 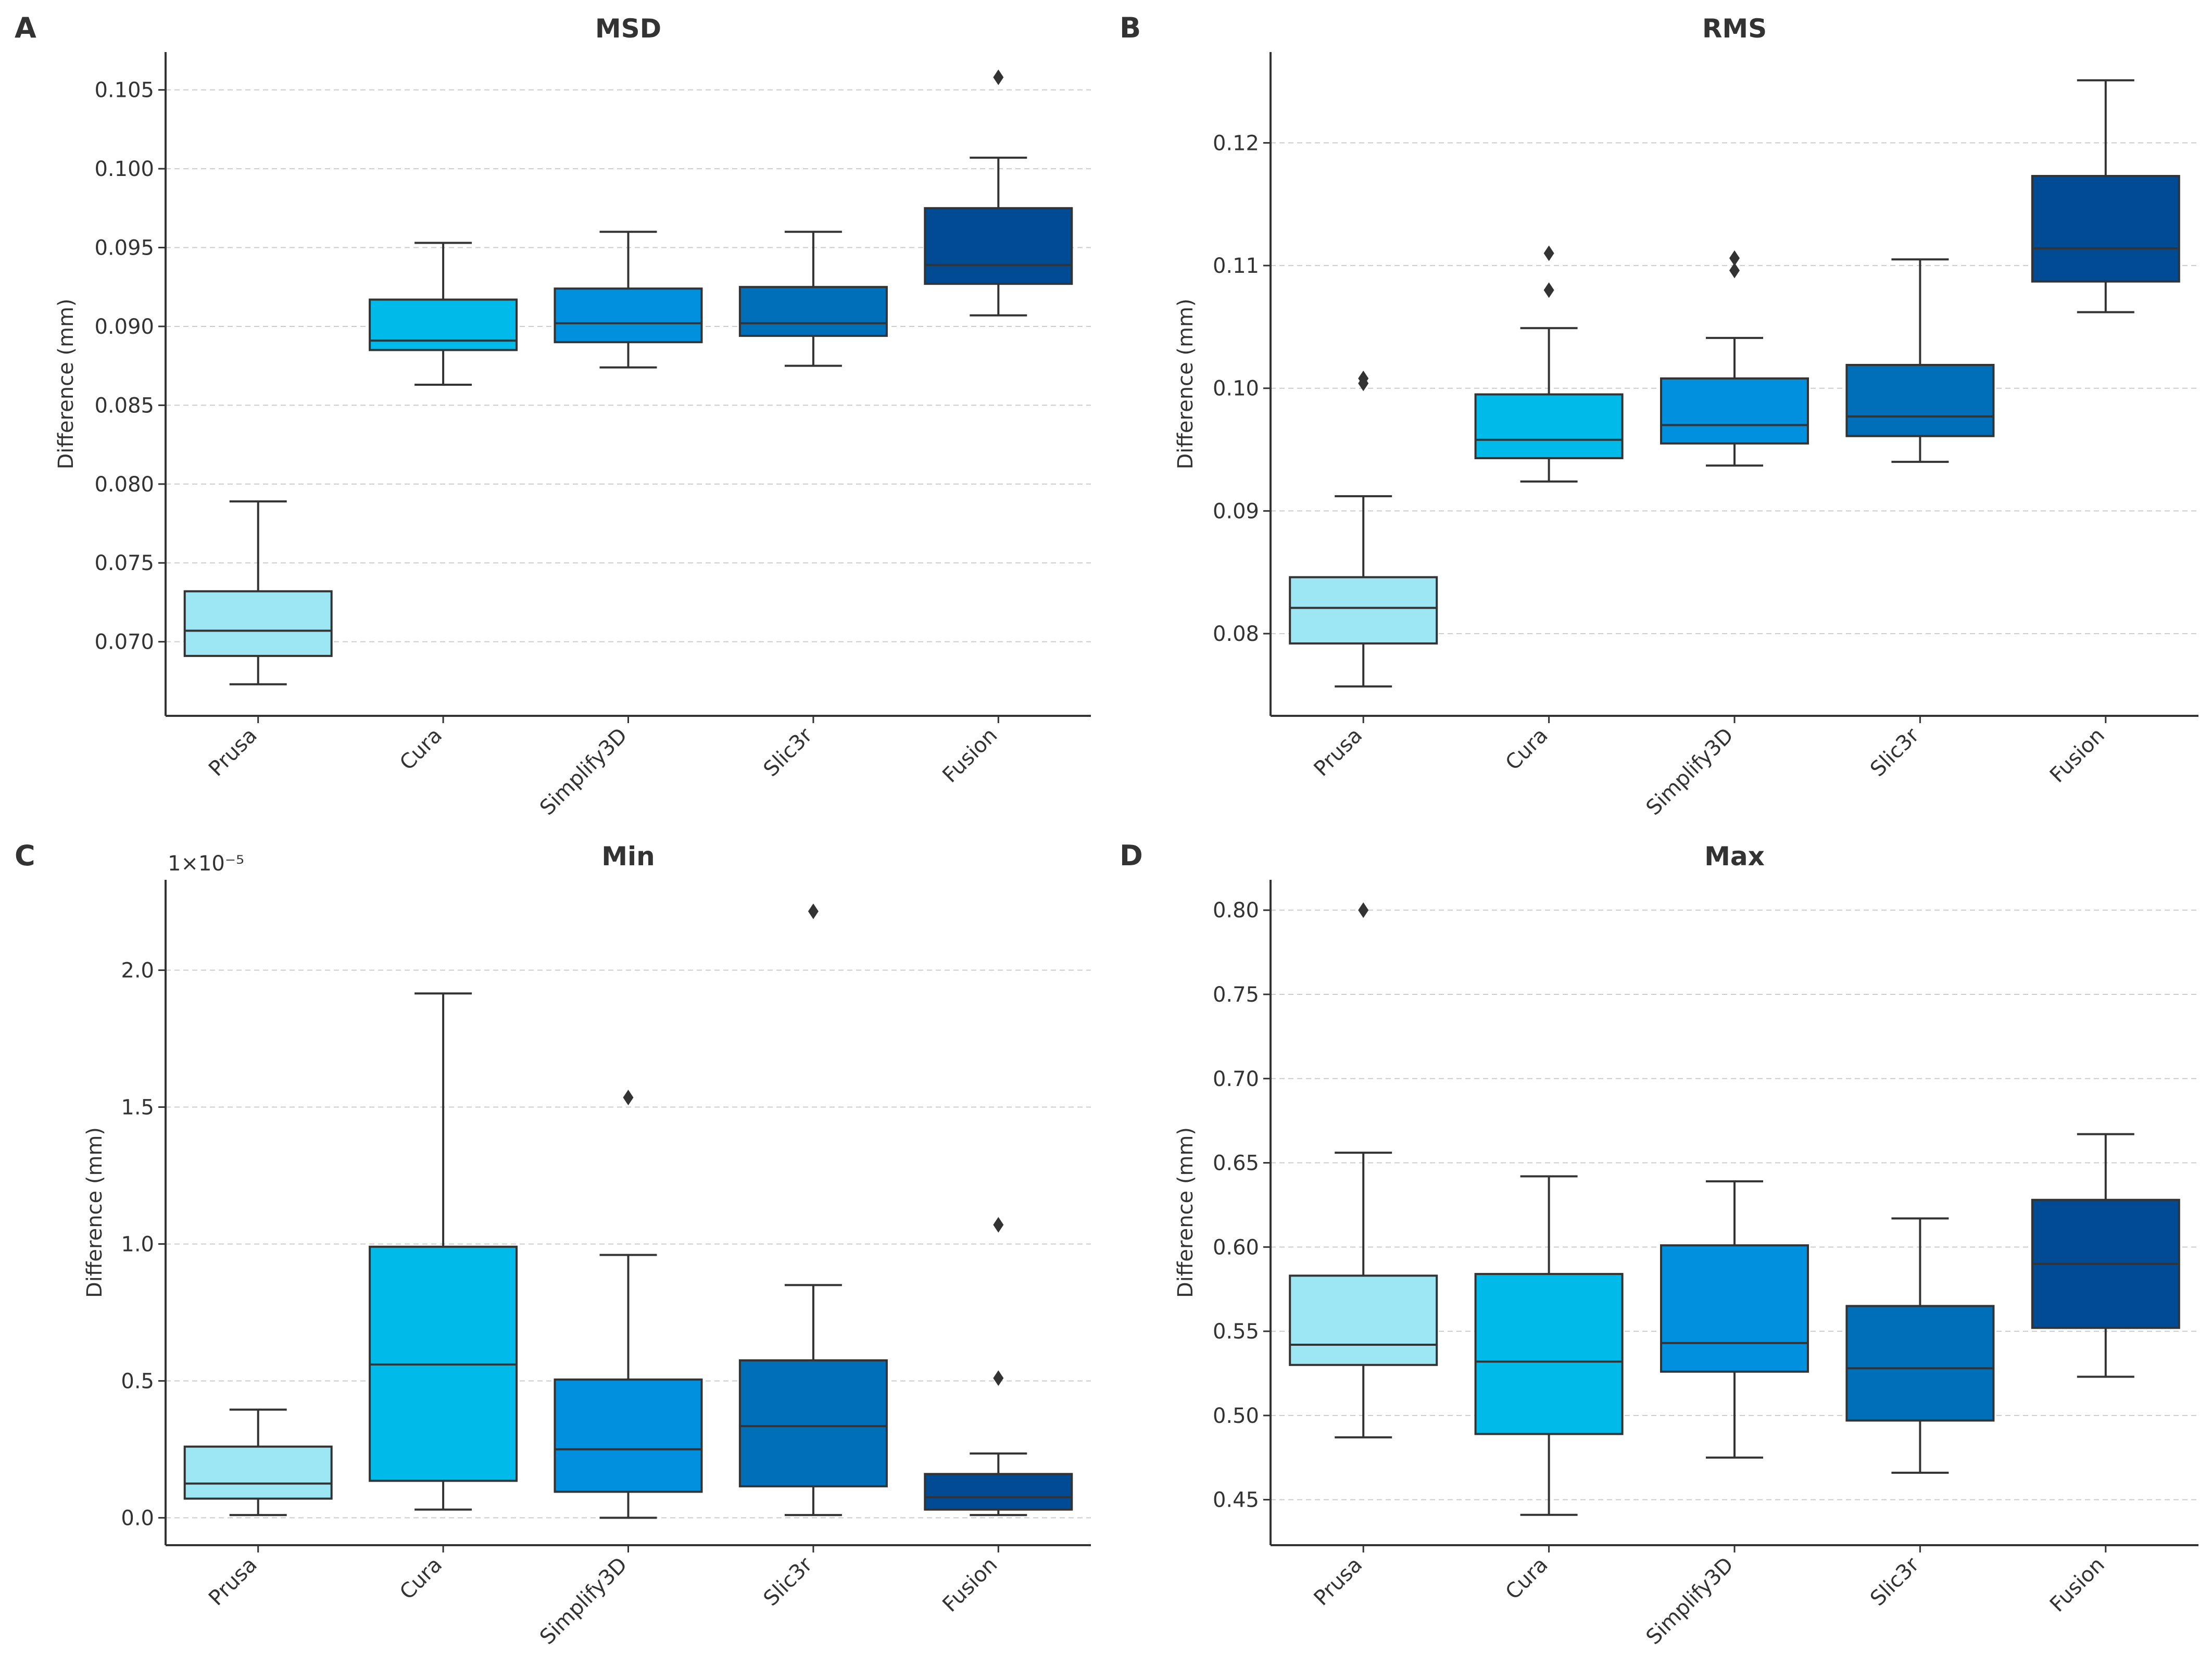 What do you see at coordinates (124, 327) in the screenshot?
I see `y-tick-label: 0.090` at bounding box center [124, 327].